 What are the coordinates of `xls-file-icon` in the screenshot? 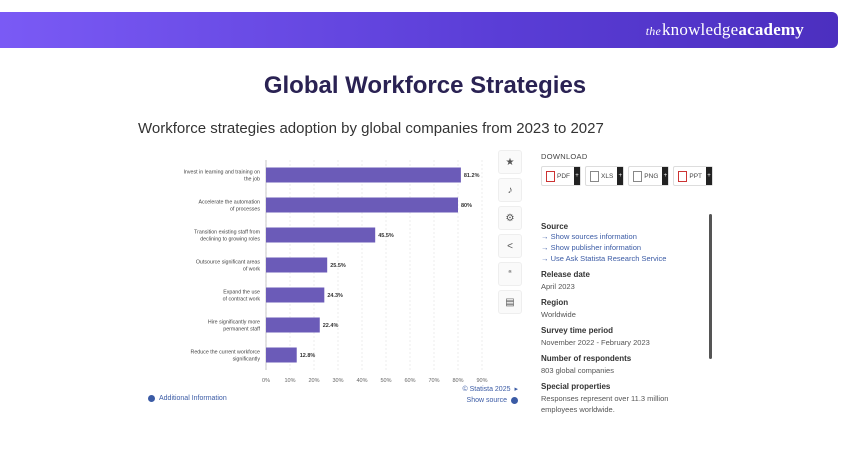 It's located at (594, 176).